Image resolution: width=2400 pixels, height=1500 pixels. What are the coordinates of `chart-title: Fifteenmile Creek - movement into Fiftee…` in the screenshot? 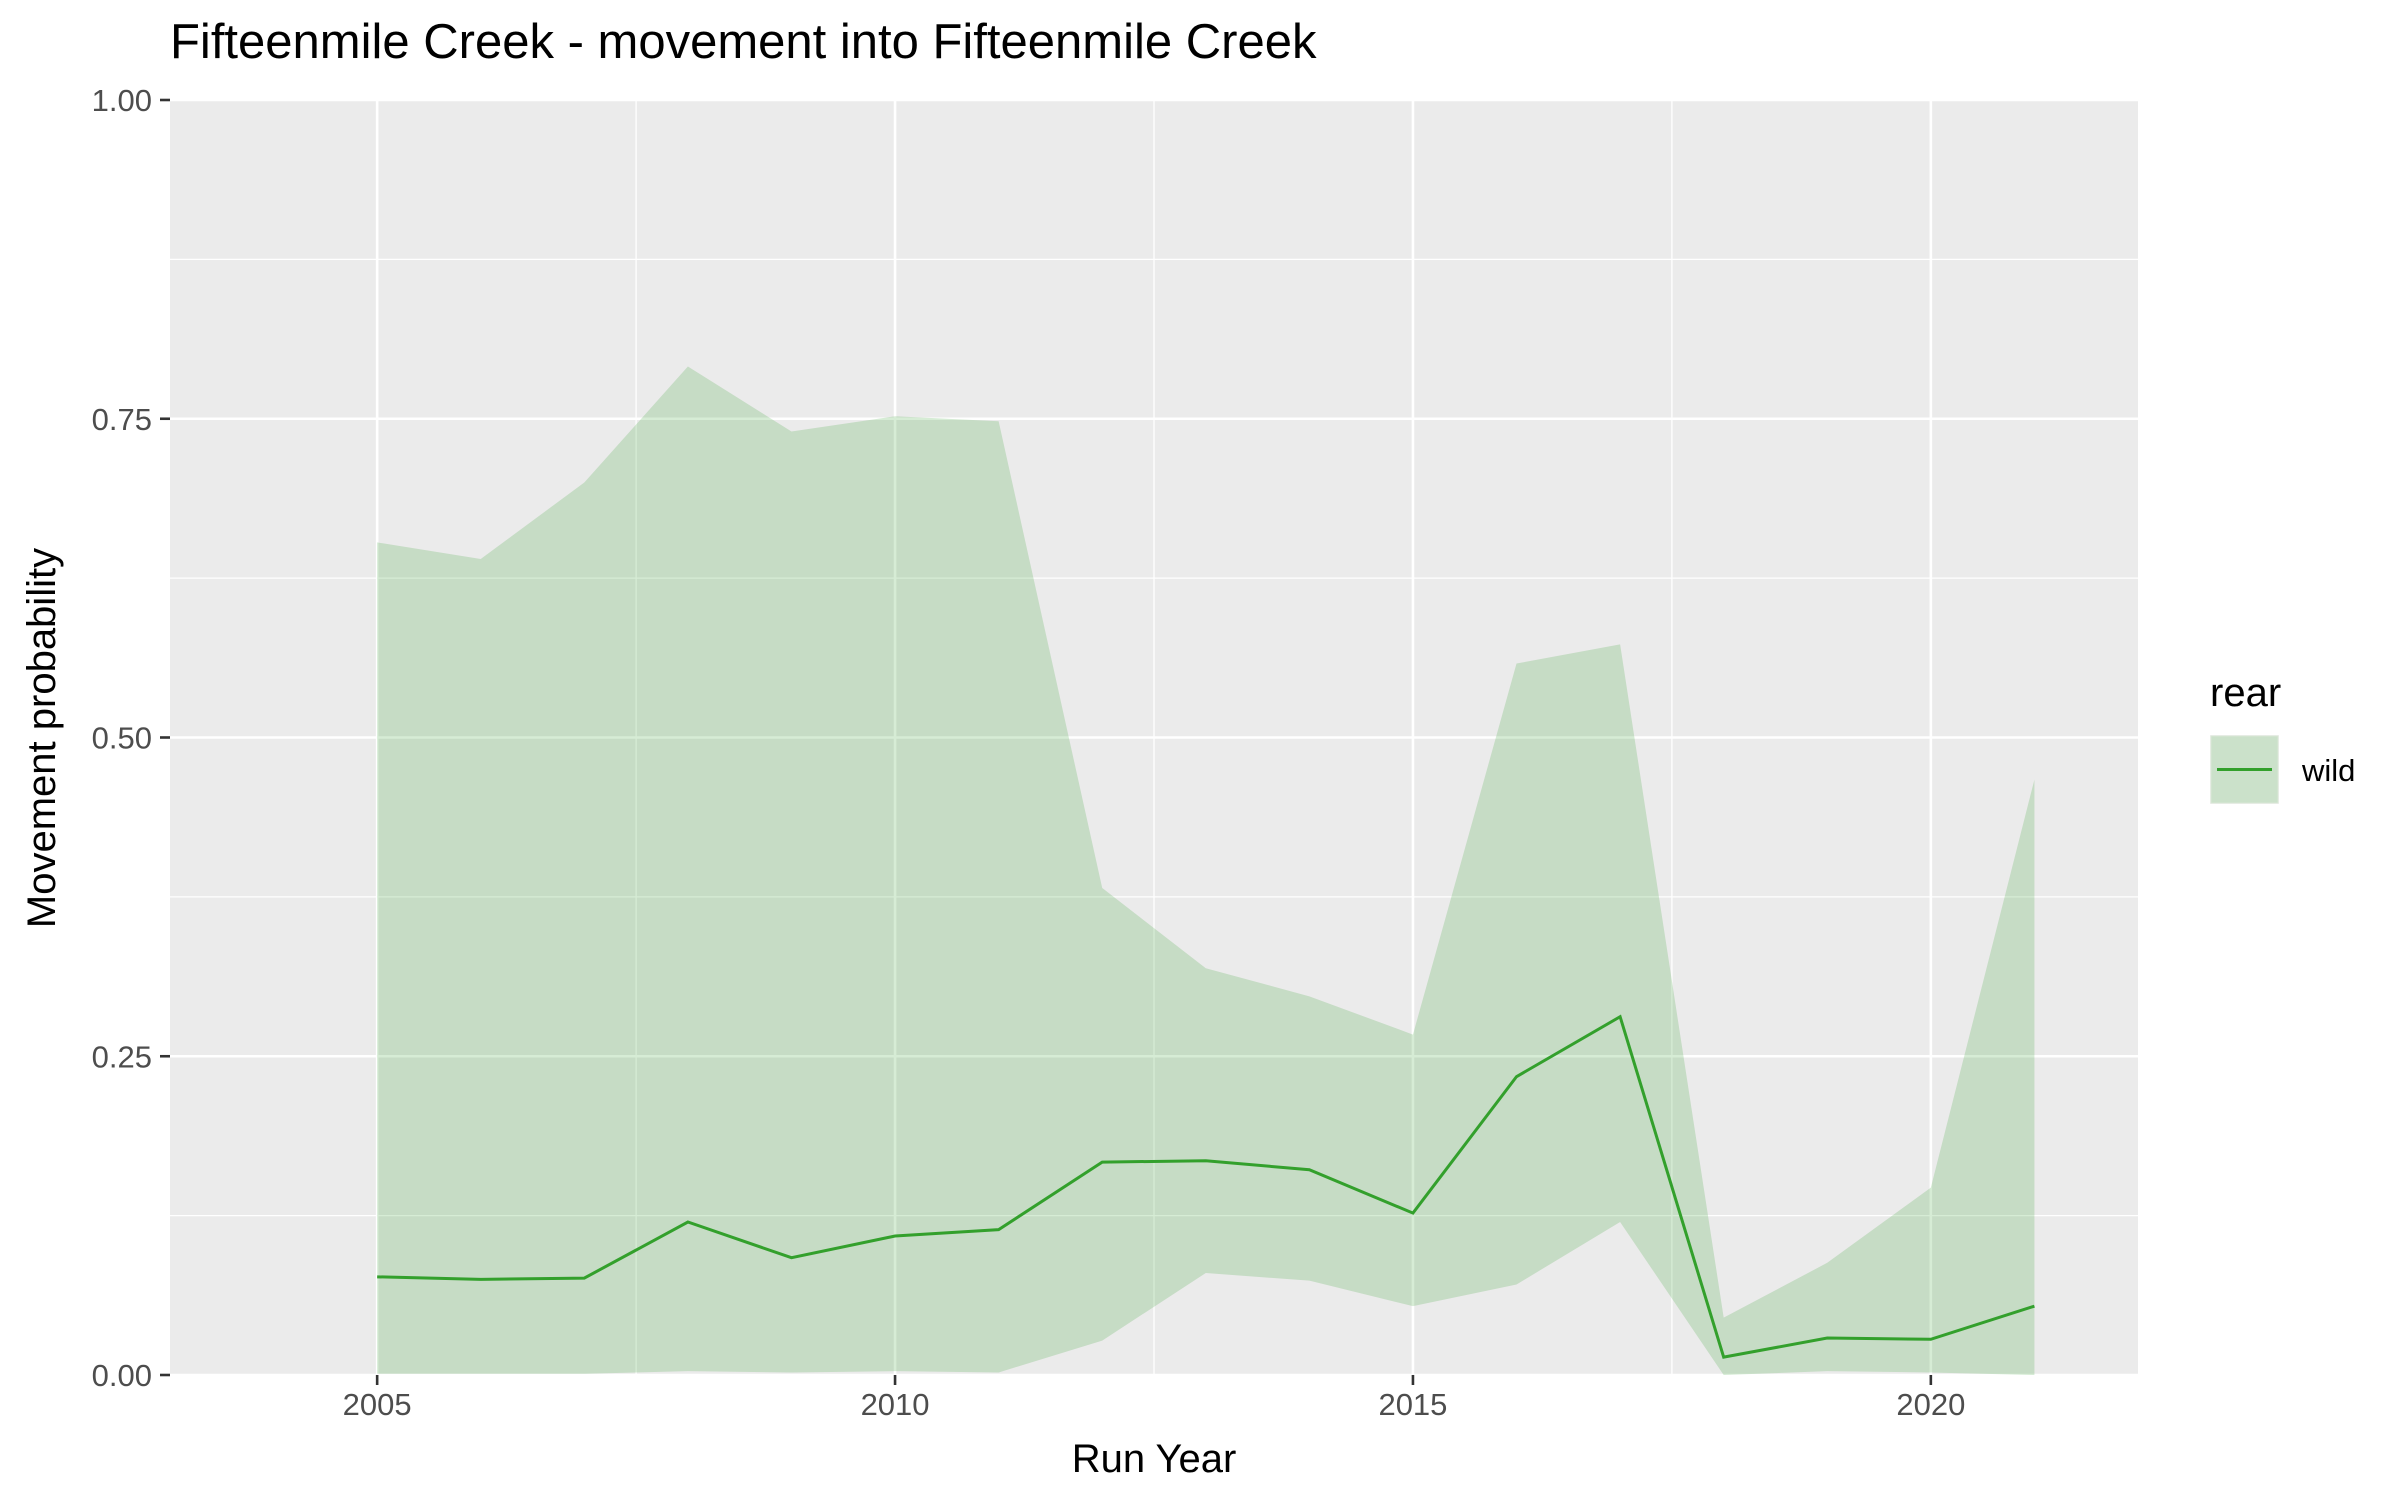 It's located at (743, 42).